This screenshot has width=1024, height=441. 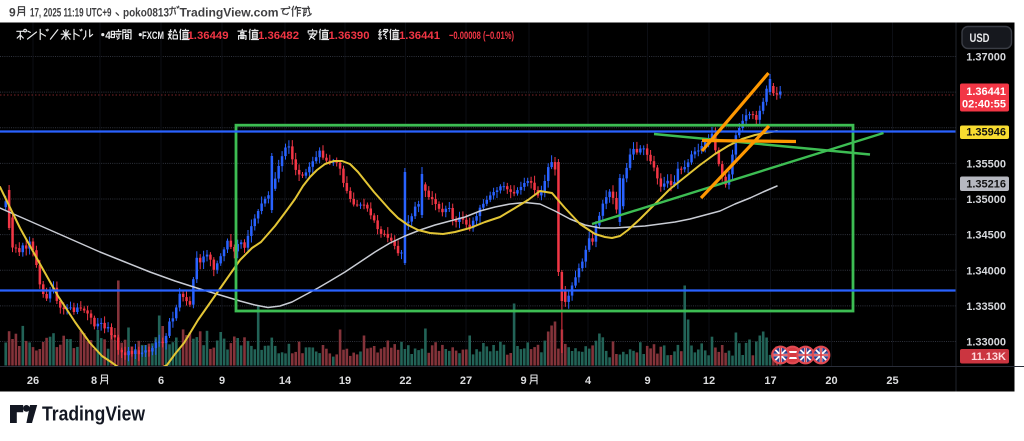 What do you see at coordinates (94, 381) in the screenshot?
I see `svg-text: 8` at bounding box center [94, 381].